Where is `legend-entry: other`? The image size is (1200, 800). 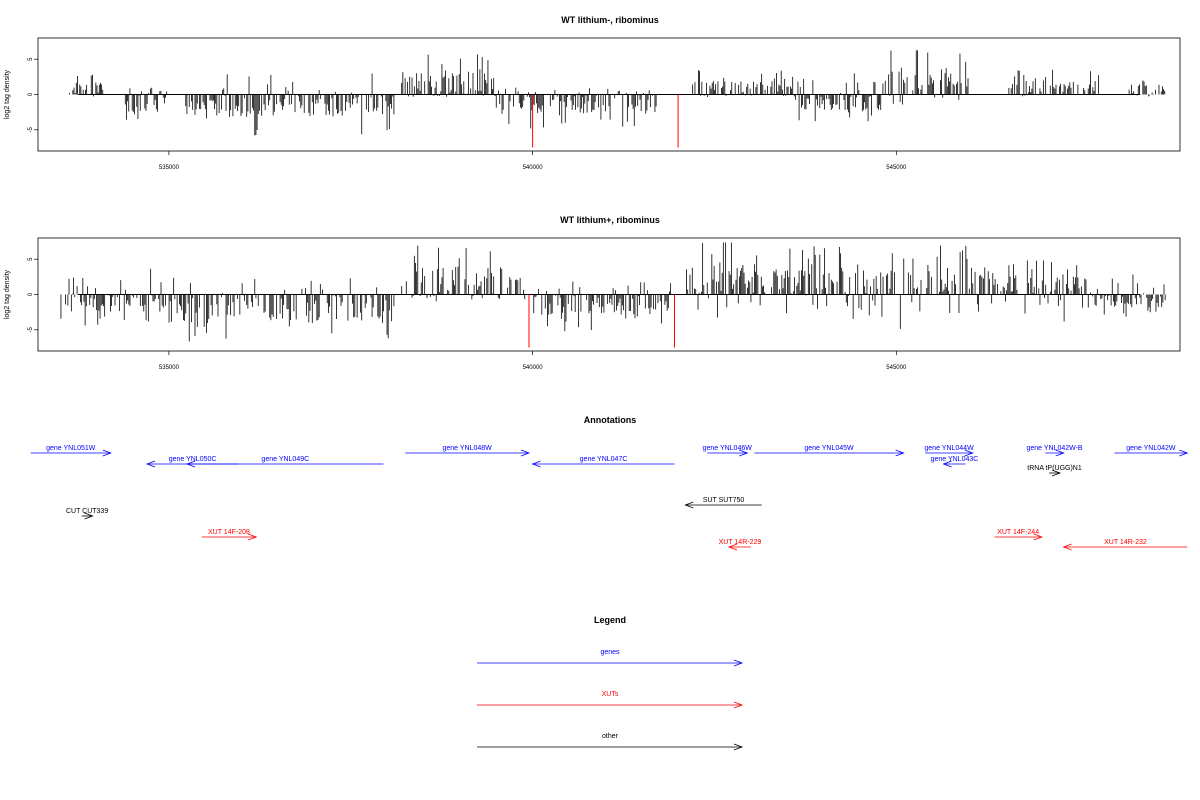
legend-entry: other is located at coordinates (610, 742).